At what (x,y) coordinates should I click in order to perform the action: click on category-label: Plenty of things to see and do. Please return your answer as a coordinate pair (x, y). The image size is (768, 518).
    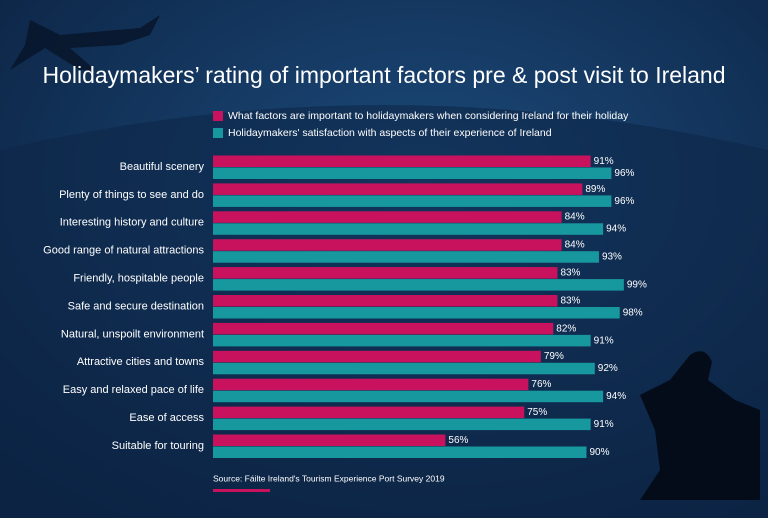
    Looking at the image, I should click on (131, 195).